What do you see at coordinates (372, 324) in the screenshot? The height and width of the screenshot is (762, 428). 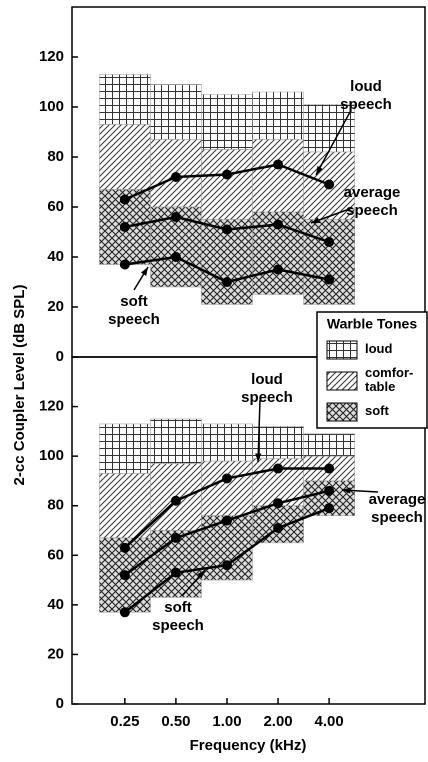 I see `legend-title: Warble Tones` at bounding box center [372, 324].